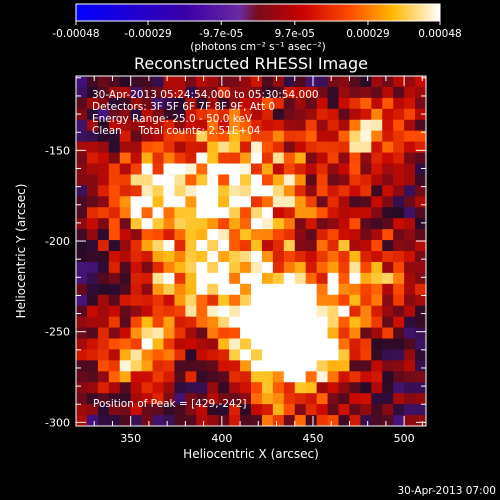 The image size is (500, 500). I want to click on peak-position-label: Position of Peak = [429,-242], so click(170, 404).